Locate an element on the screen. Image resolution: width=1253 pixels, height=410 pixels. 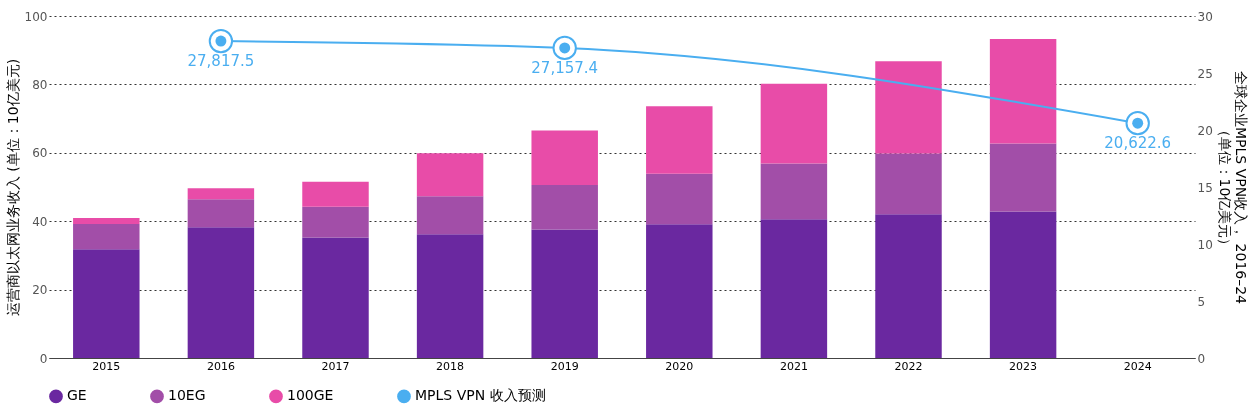
annotation: 27,157.4 is located at coordinates (565, 67).